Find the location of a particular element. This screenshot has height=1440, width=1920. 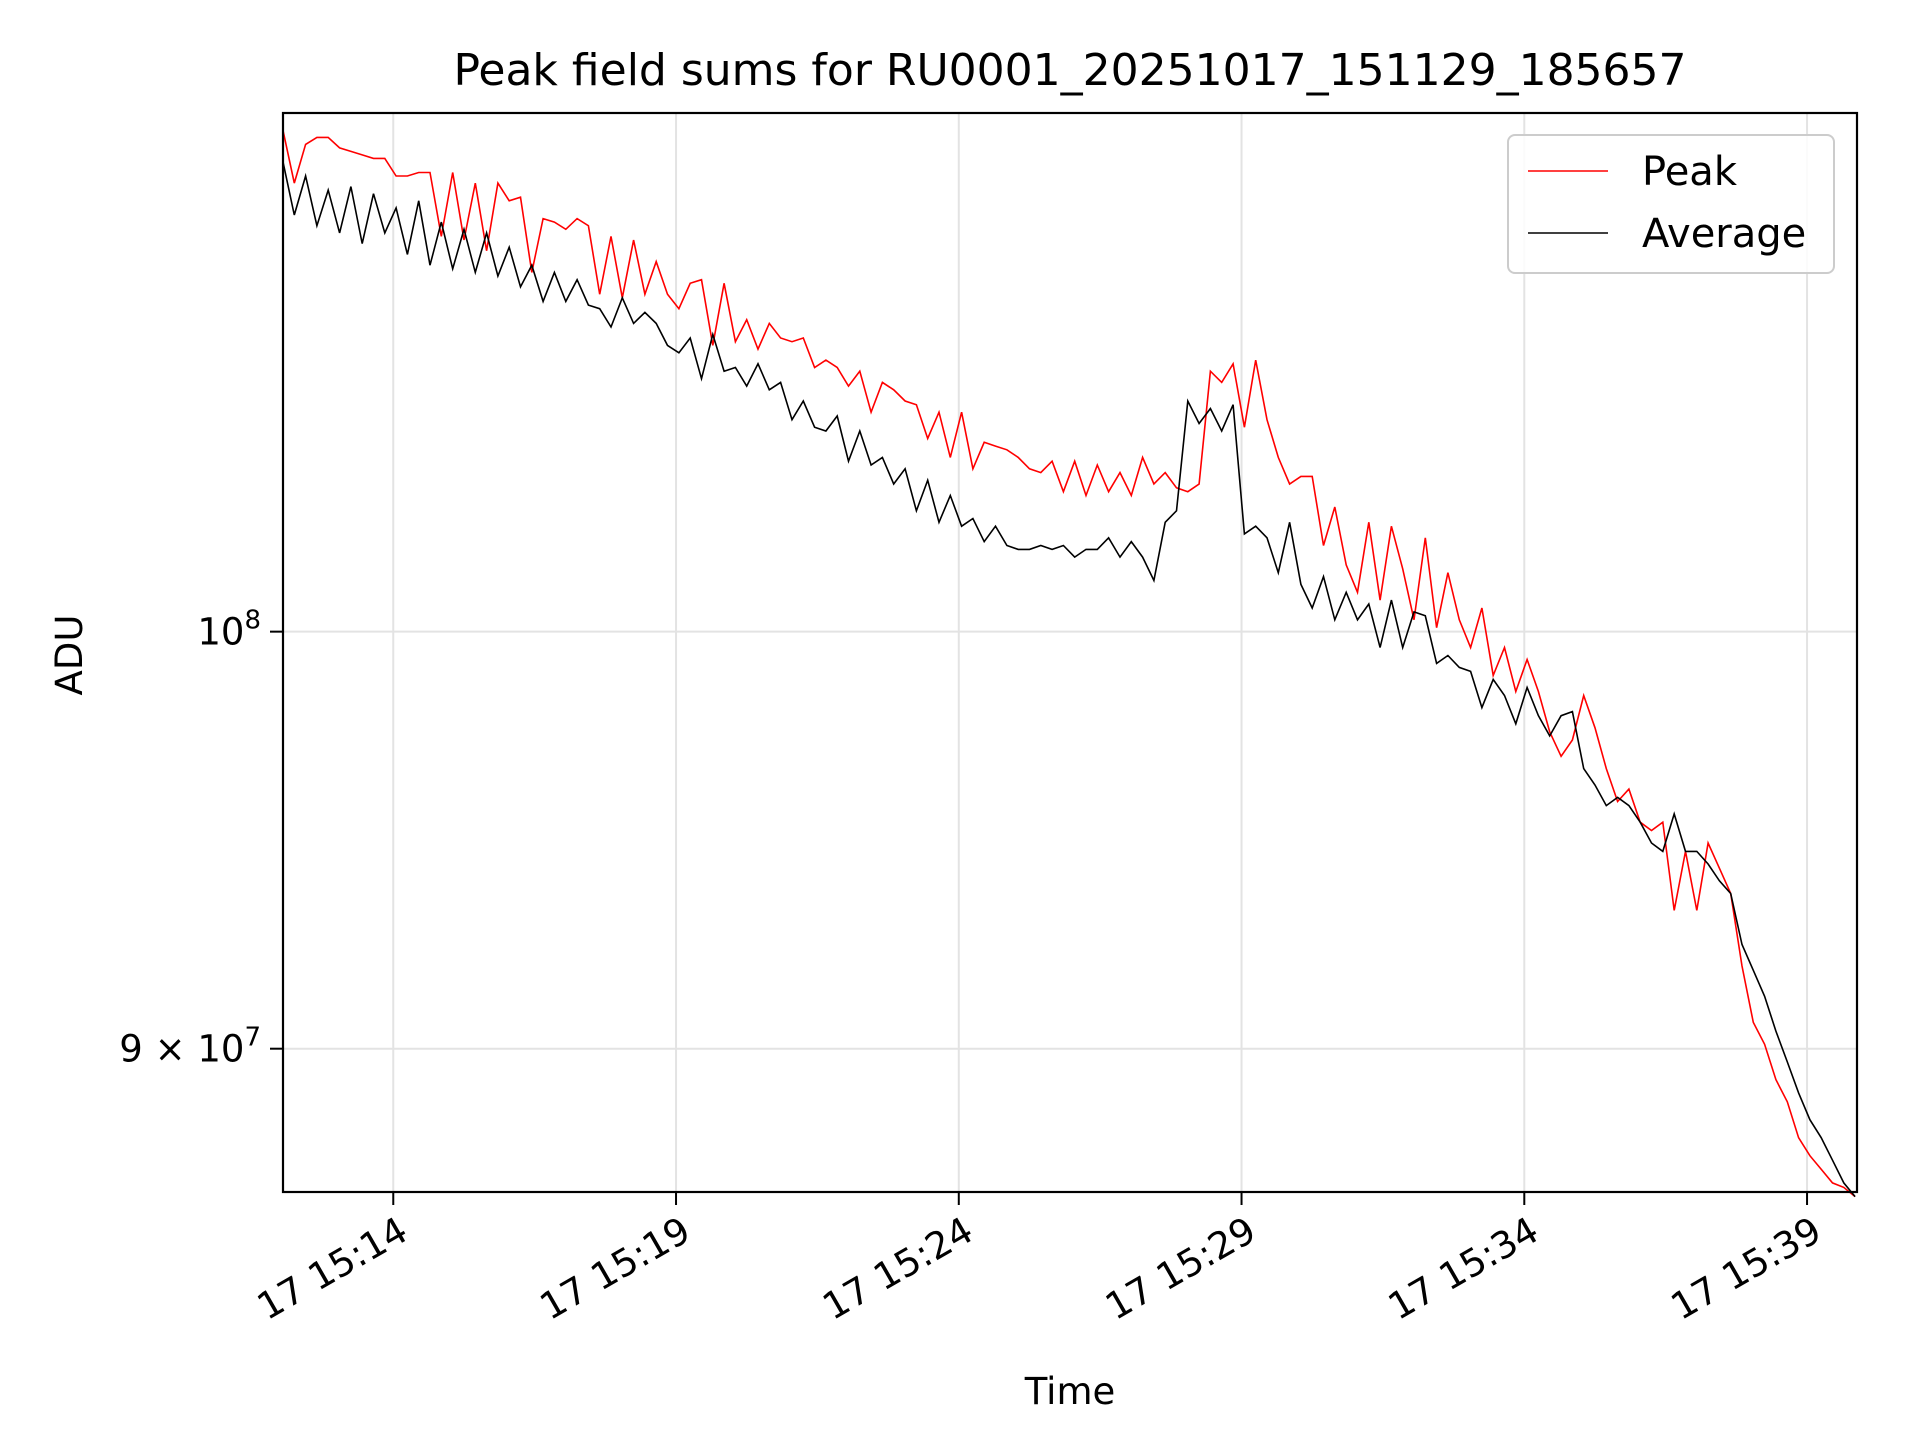

legend-label-average: Average is located at coordinates (1724, 234).